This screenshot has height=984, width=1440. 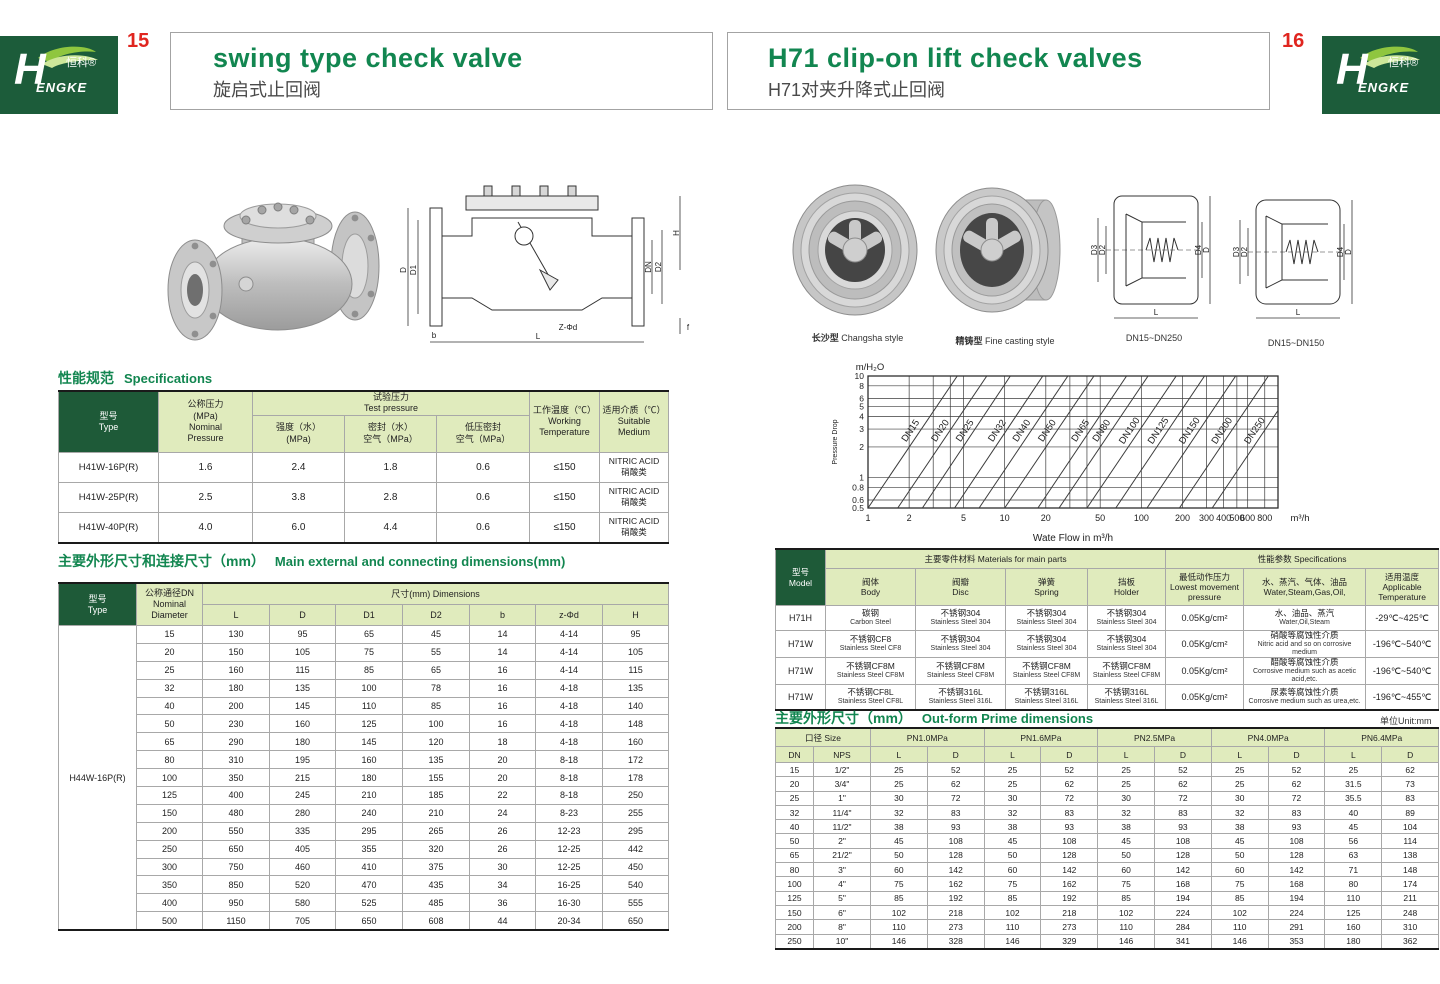 I want to click on table-cell: 362, so click(x=1410, y=941).